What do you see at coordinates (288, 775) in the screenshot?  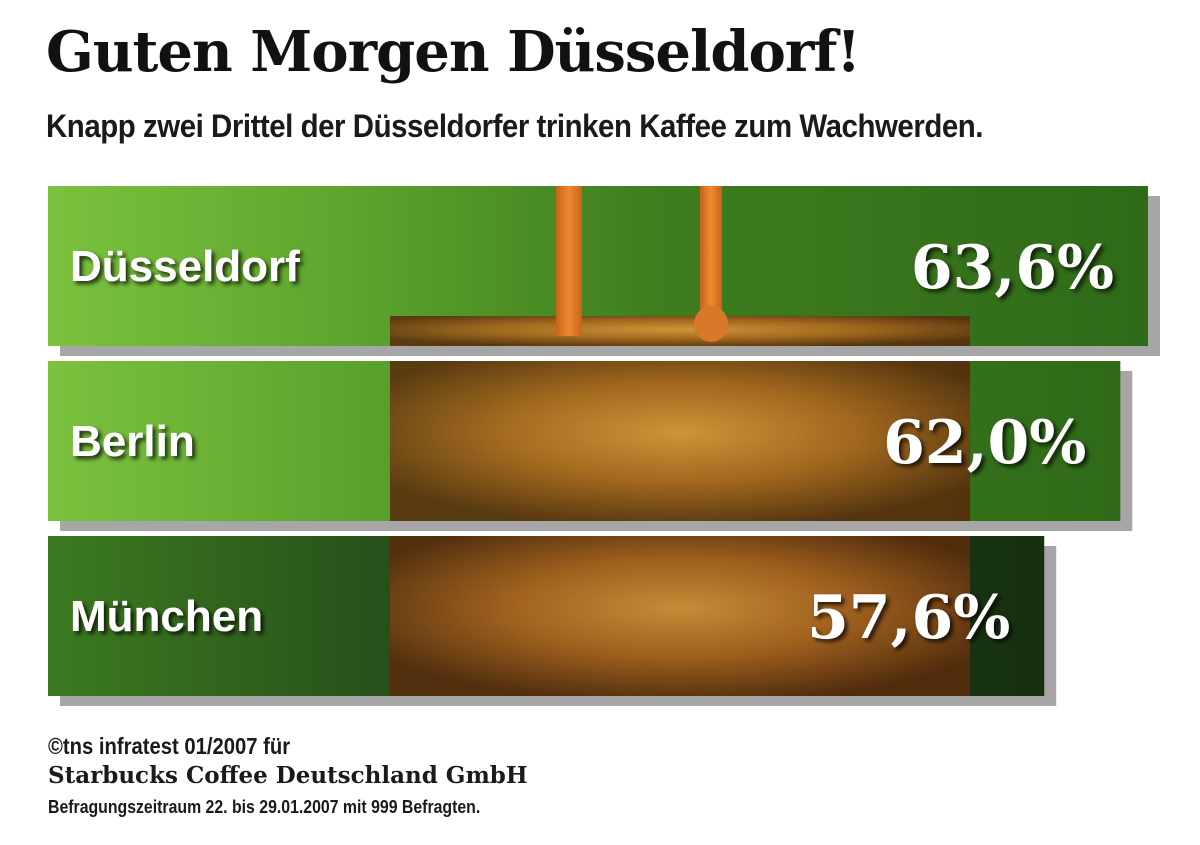 I see `sponsor-line: Starbucks Coffee Deutschland GmbH` at bounding box center [288, 775].